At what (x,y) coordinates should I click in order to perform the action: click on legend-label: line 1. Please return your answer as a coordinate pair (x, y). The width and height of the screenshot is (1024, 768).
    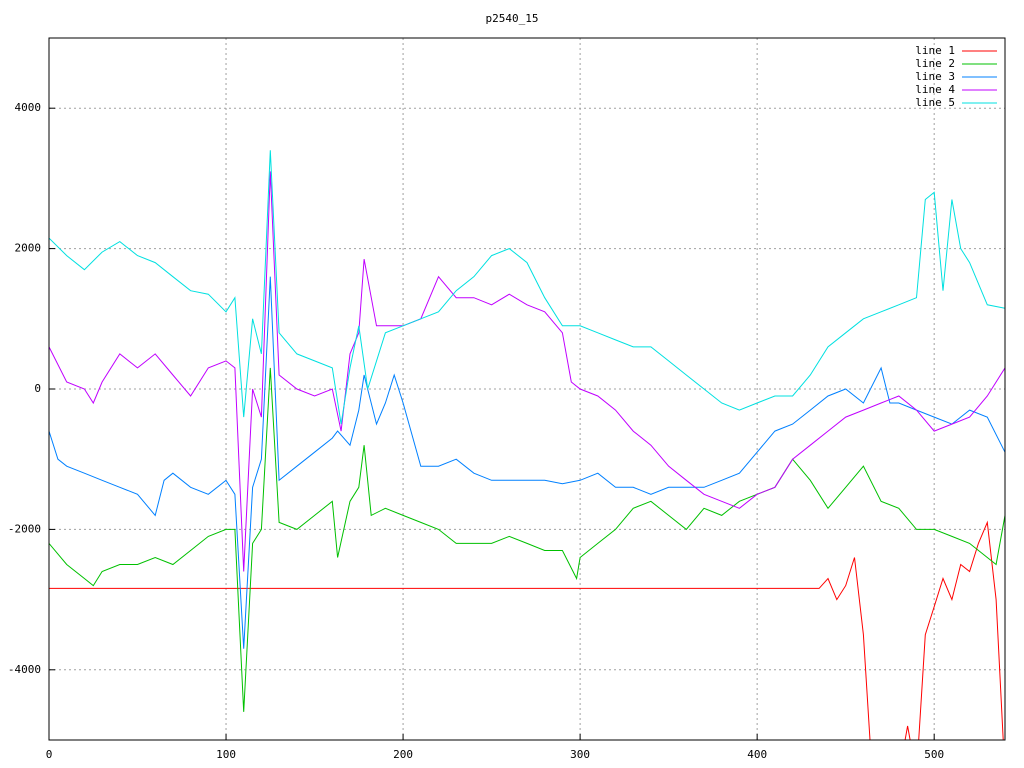
    Looking at the image, I should click on (935, 50).